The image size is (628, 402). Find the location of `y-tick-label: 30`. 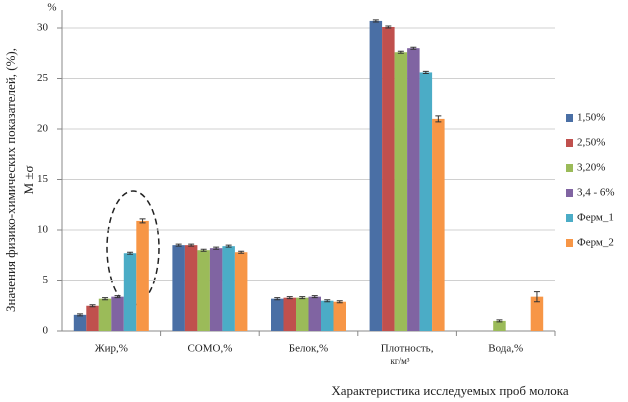

y-tick-label: 30 is located at coordinates (43, 28).